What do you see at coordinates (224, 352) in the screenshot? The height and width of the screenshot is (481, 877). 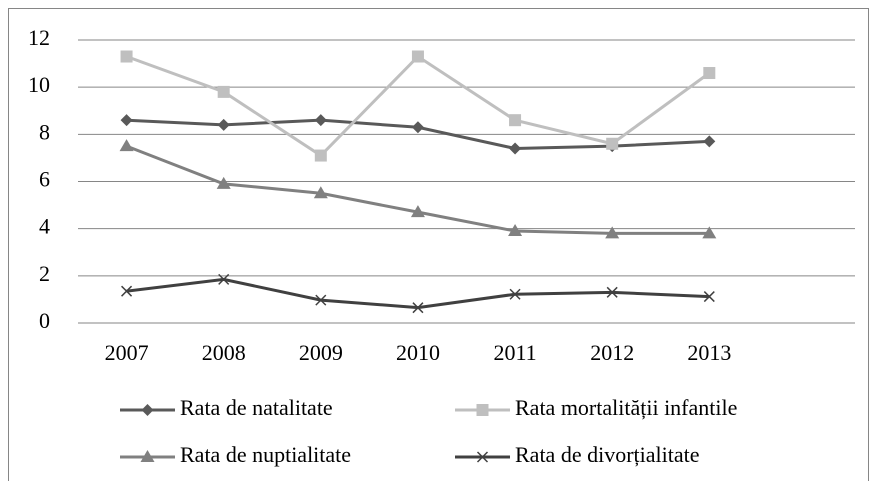 I see `x-tick-label: 2008` at bounding box center [224, 352].